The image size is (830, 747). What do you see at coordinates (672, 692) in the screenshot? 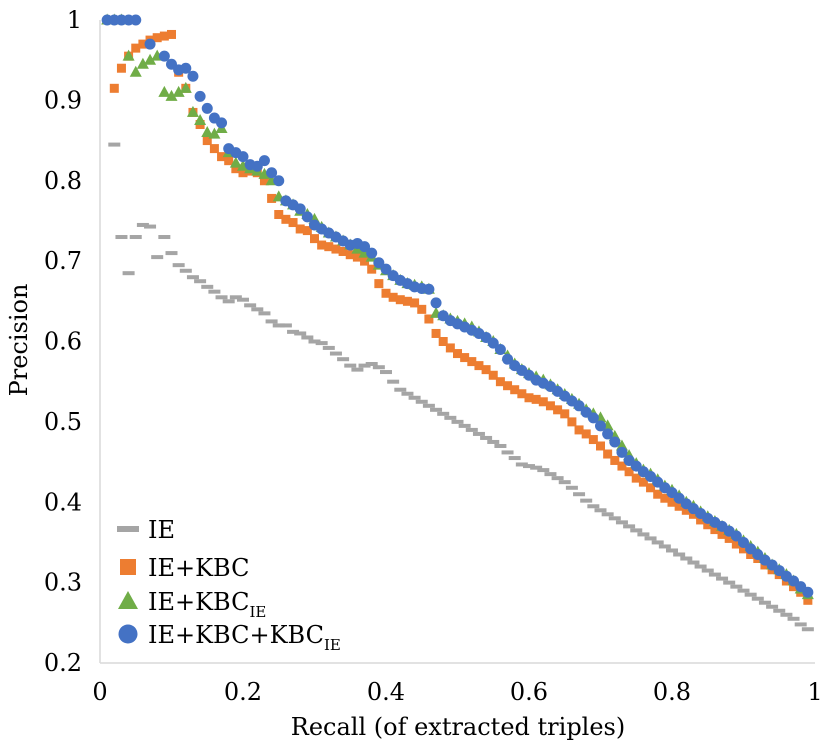
I see `x-tick-label: 0.8` at bounding box center [672, 692].